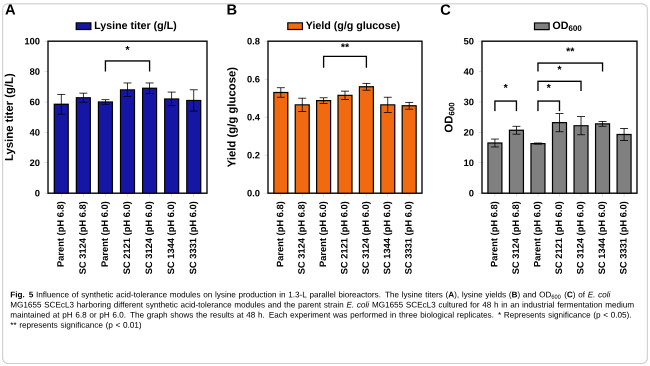  What do you see at coordinates (135, 26) in the screenshot?
I see `legend-label: Lysine titer (g/L)` at bounding box center [135, 26].